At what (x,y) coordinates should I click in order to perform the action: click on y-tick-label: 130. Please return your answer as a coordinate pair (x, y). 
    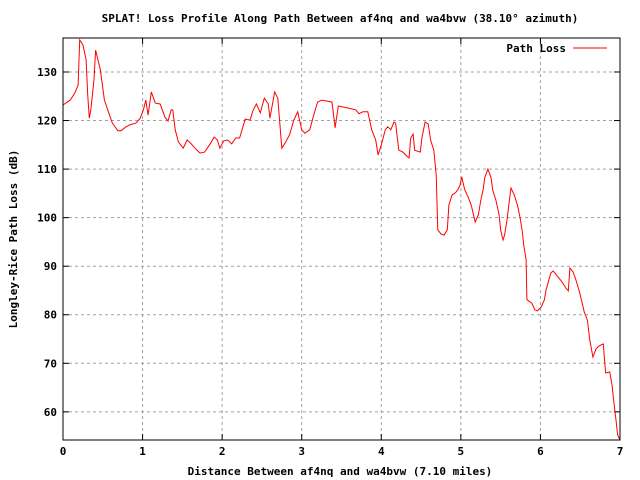
    Looking at the image, I should click on (47, 72).